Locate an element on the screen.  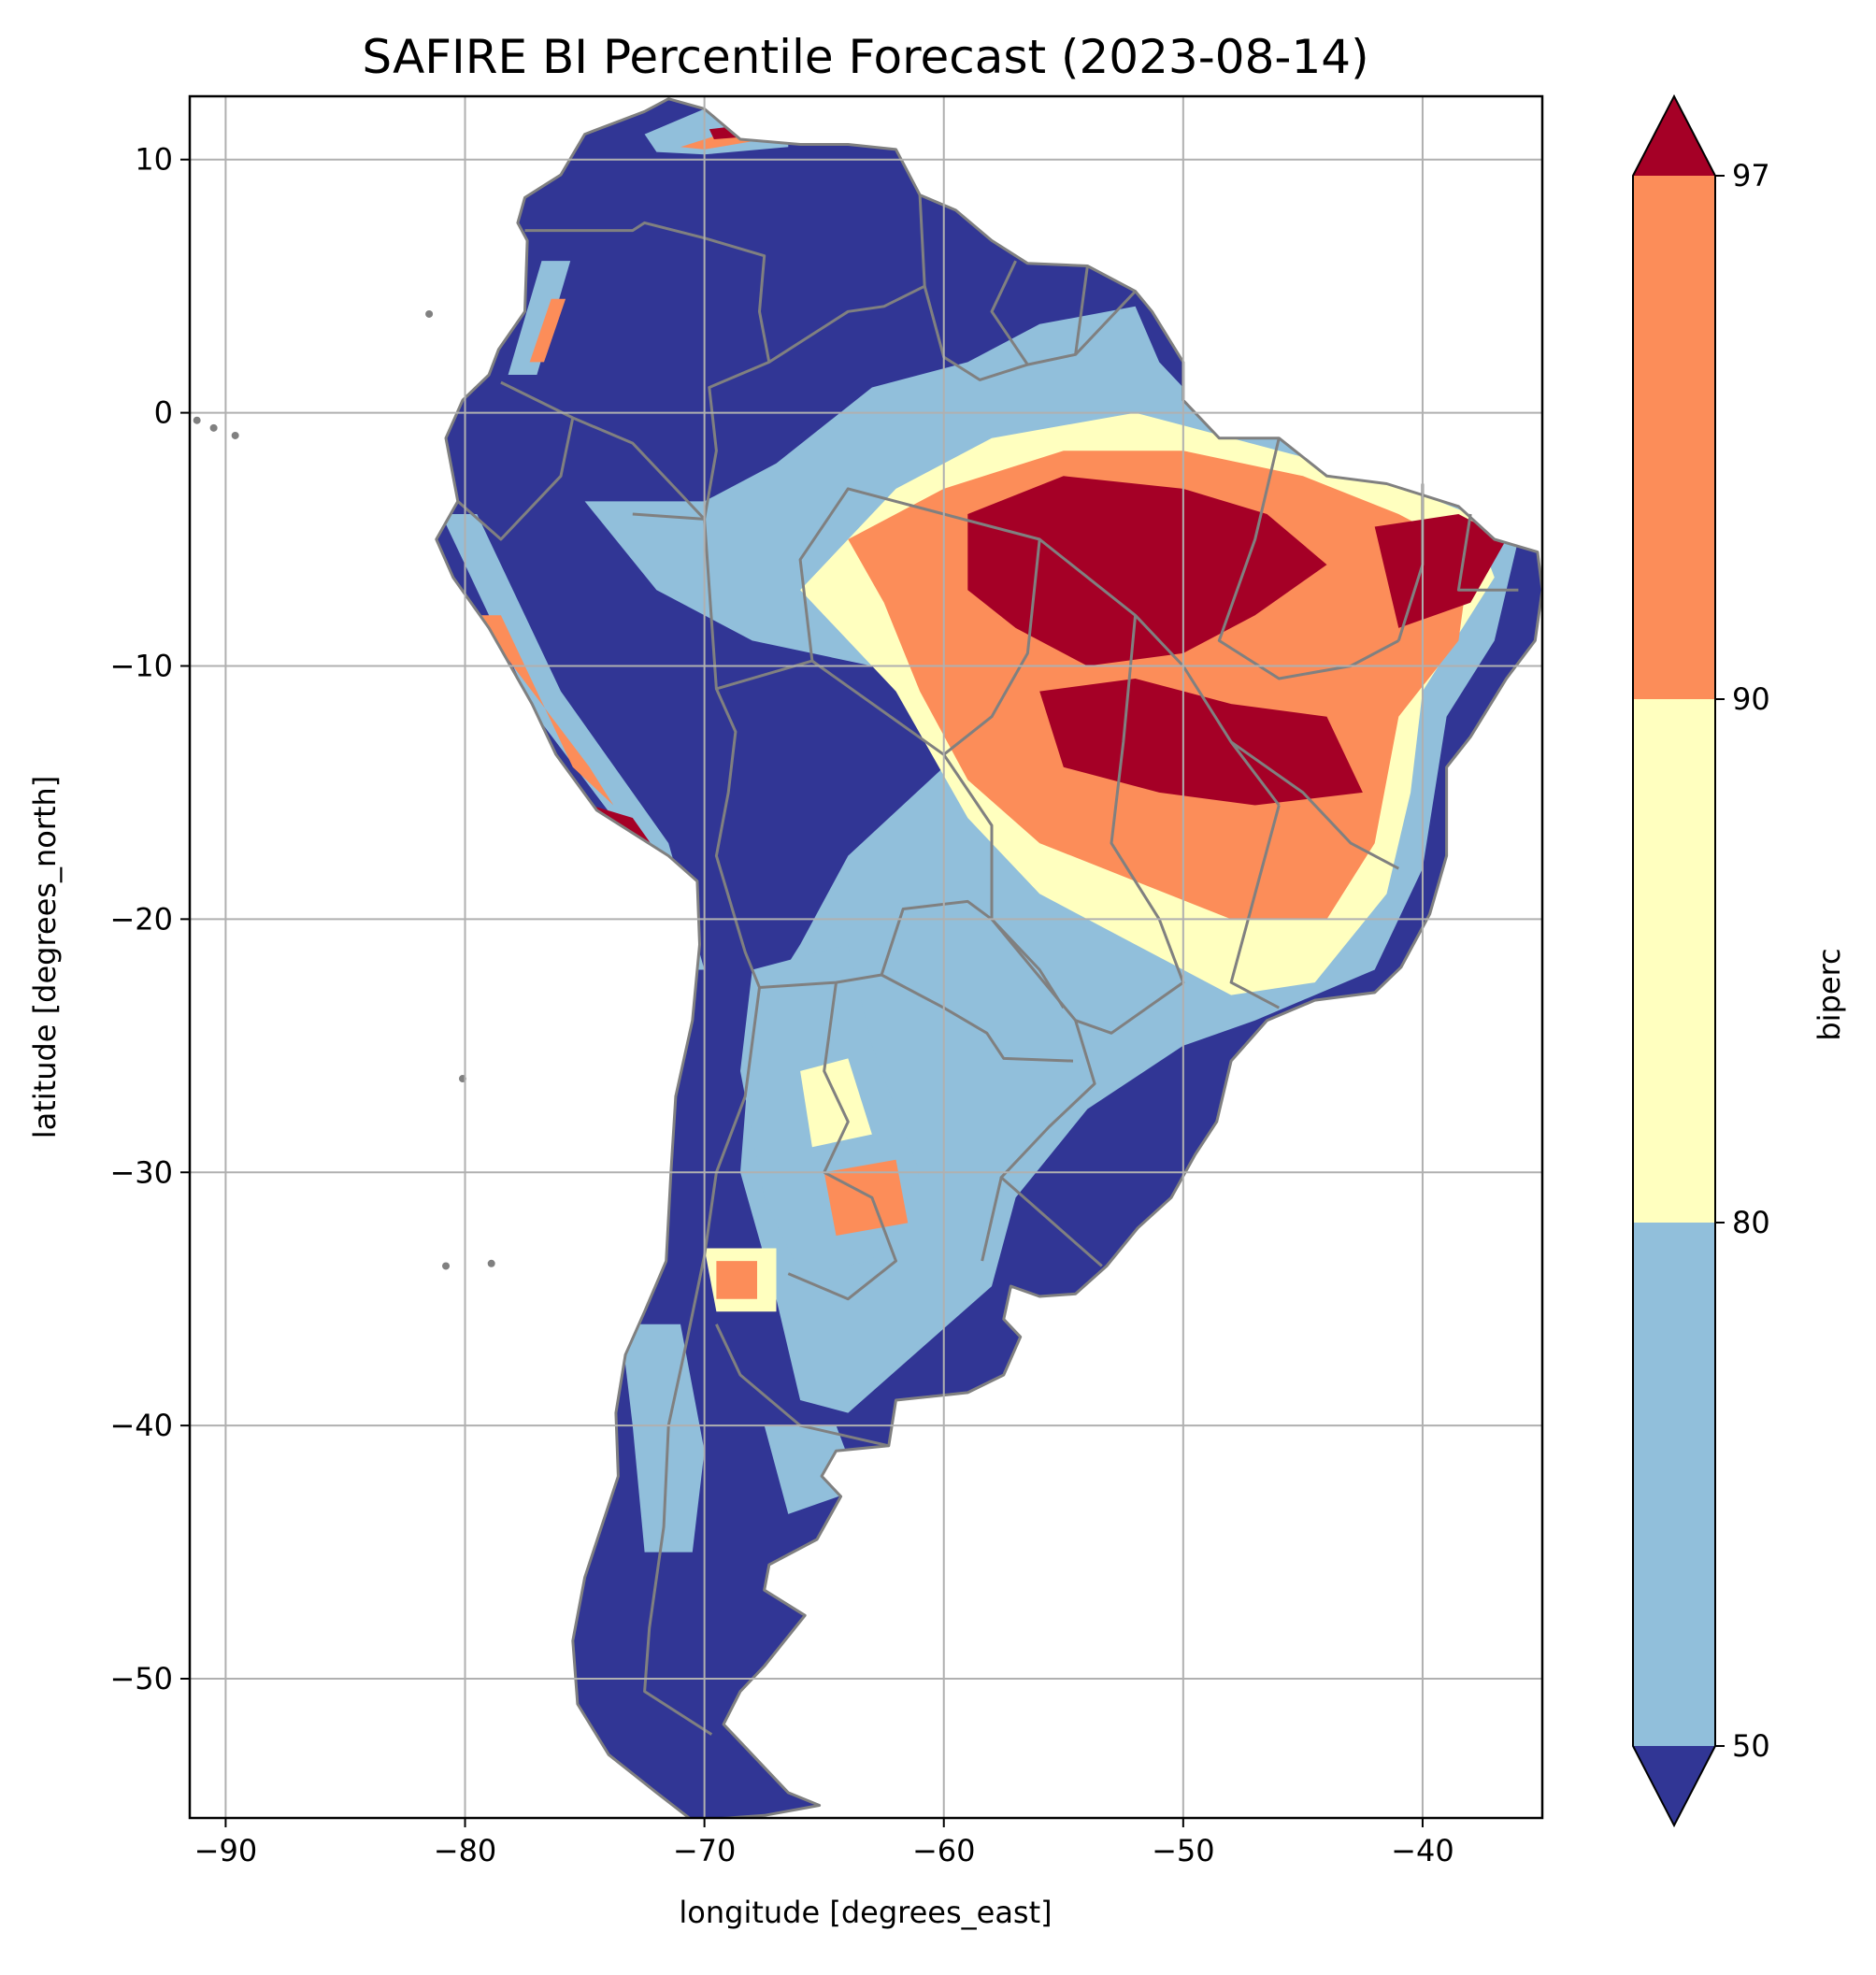
y-axis-ticks: 10 0 −10 −20 −30 −40 −50 is located at coordinates (149, 919).